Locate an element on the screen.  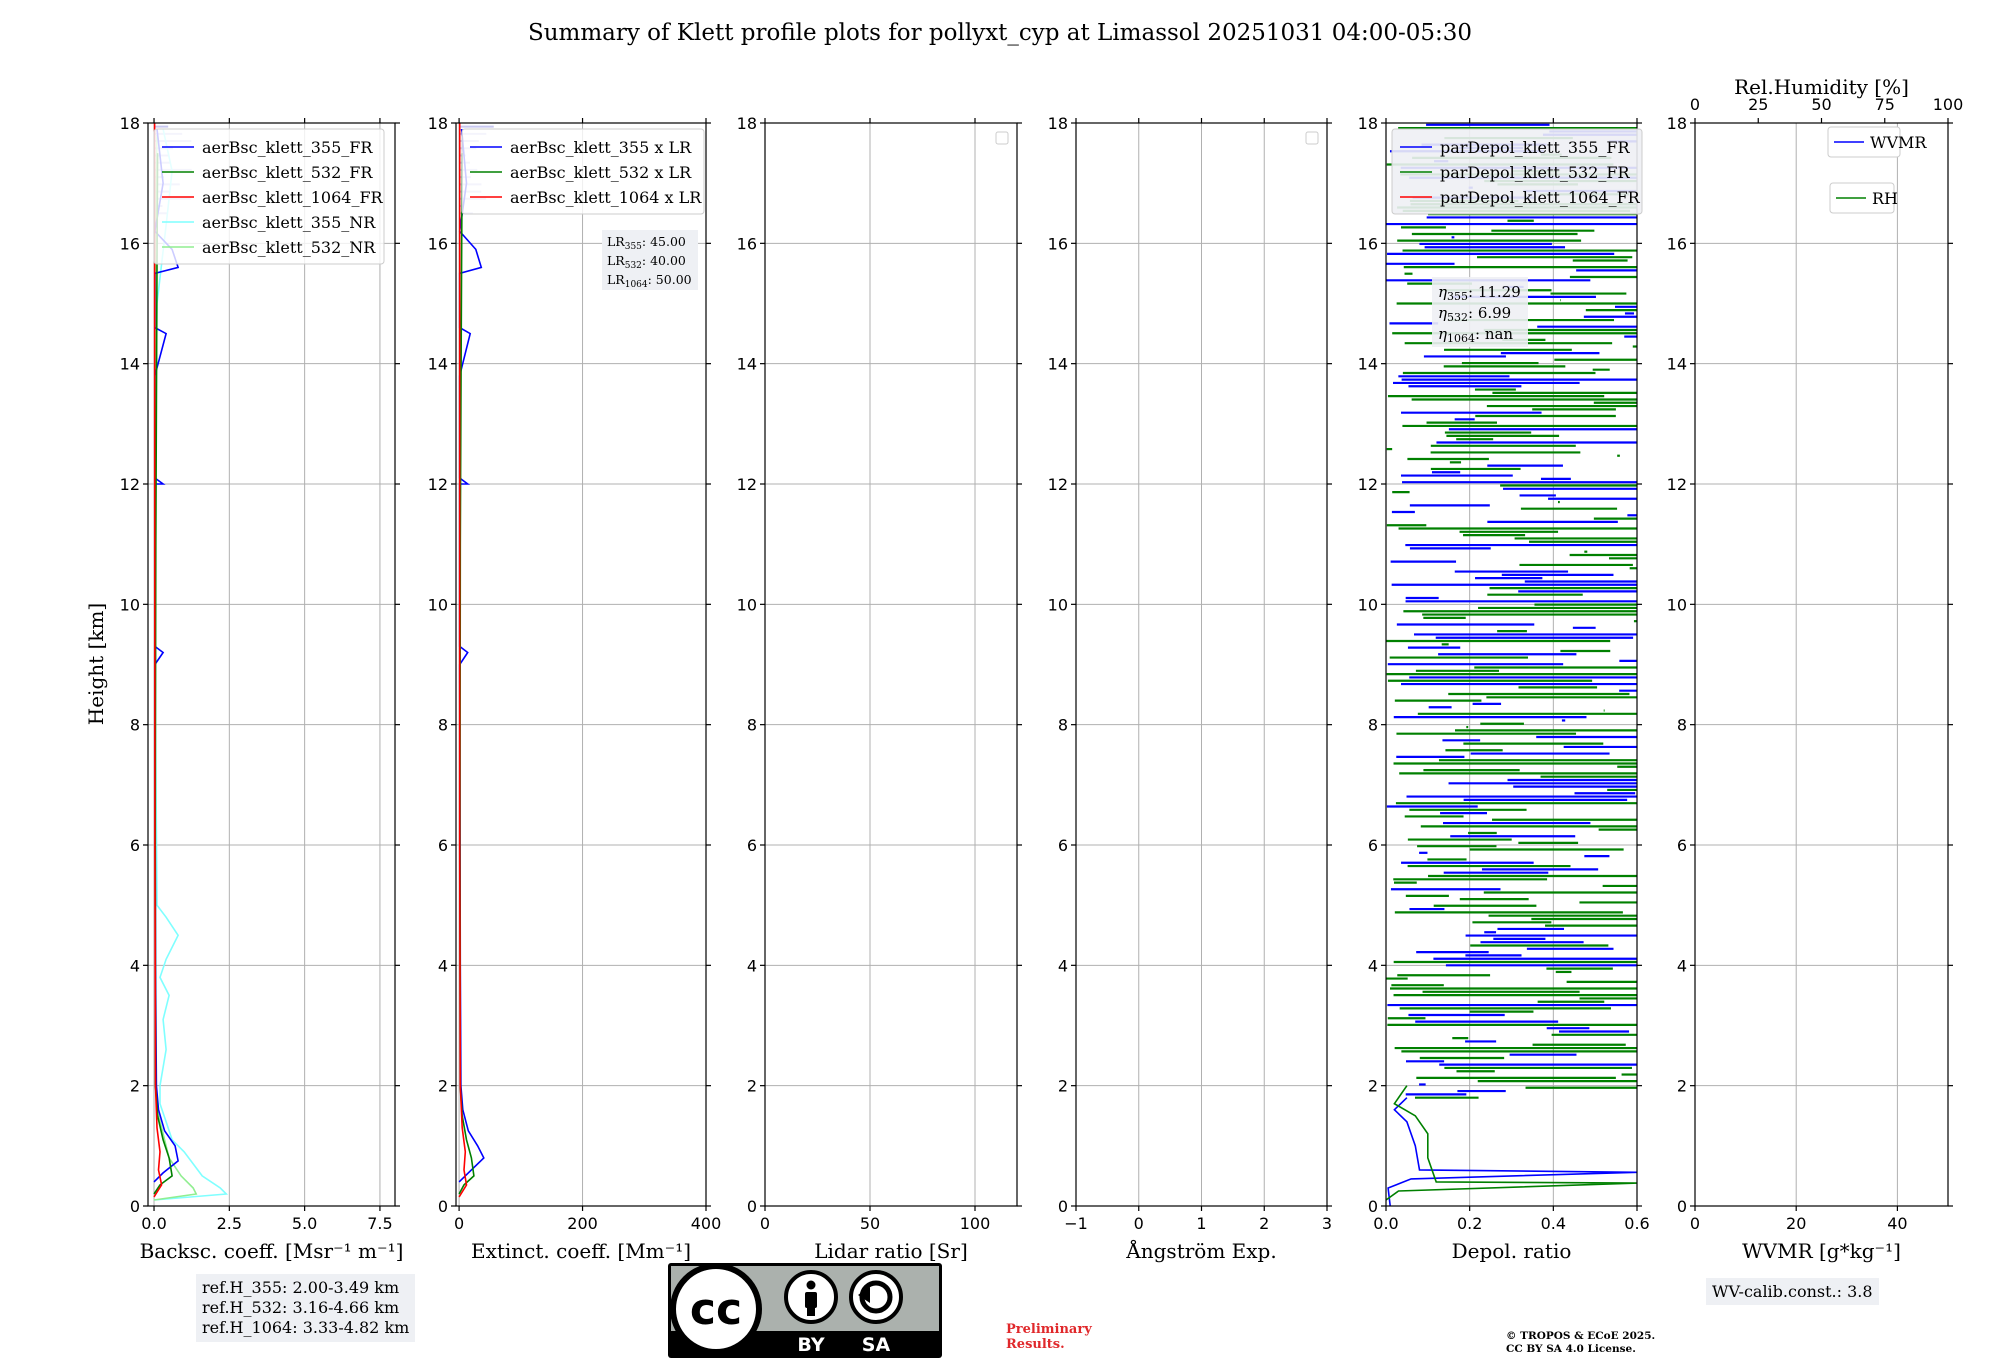
legend-label: aerBsc_klett_355_NR is located at coordinates (289, 222).